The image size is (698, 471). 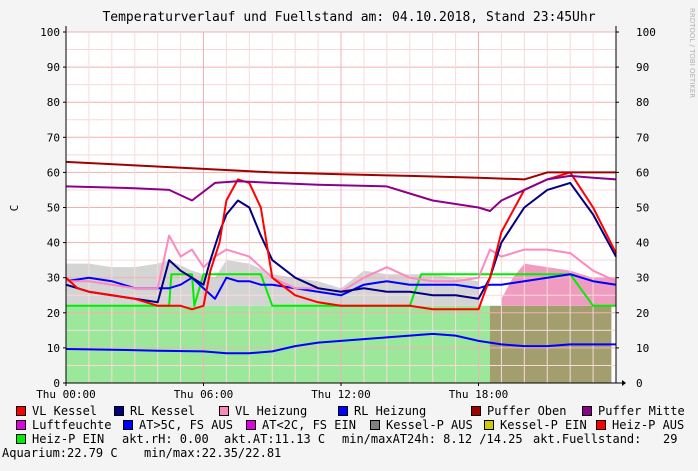 What do you see at coordinates (53, 208) in the screenshot?
I see `y-tick-label: 50` at bounding box center [53, 208].